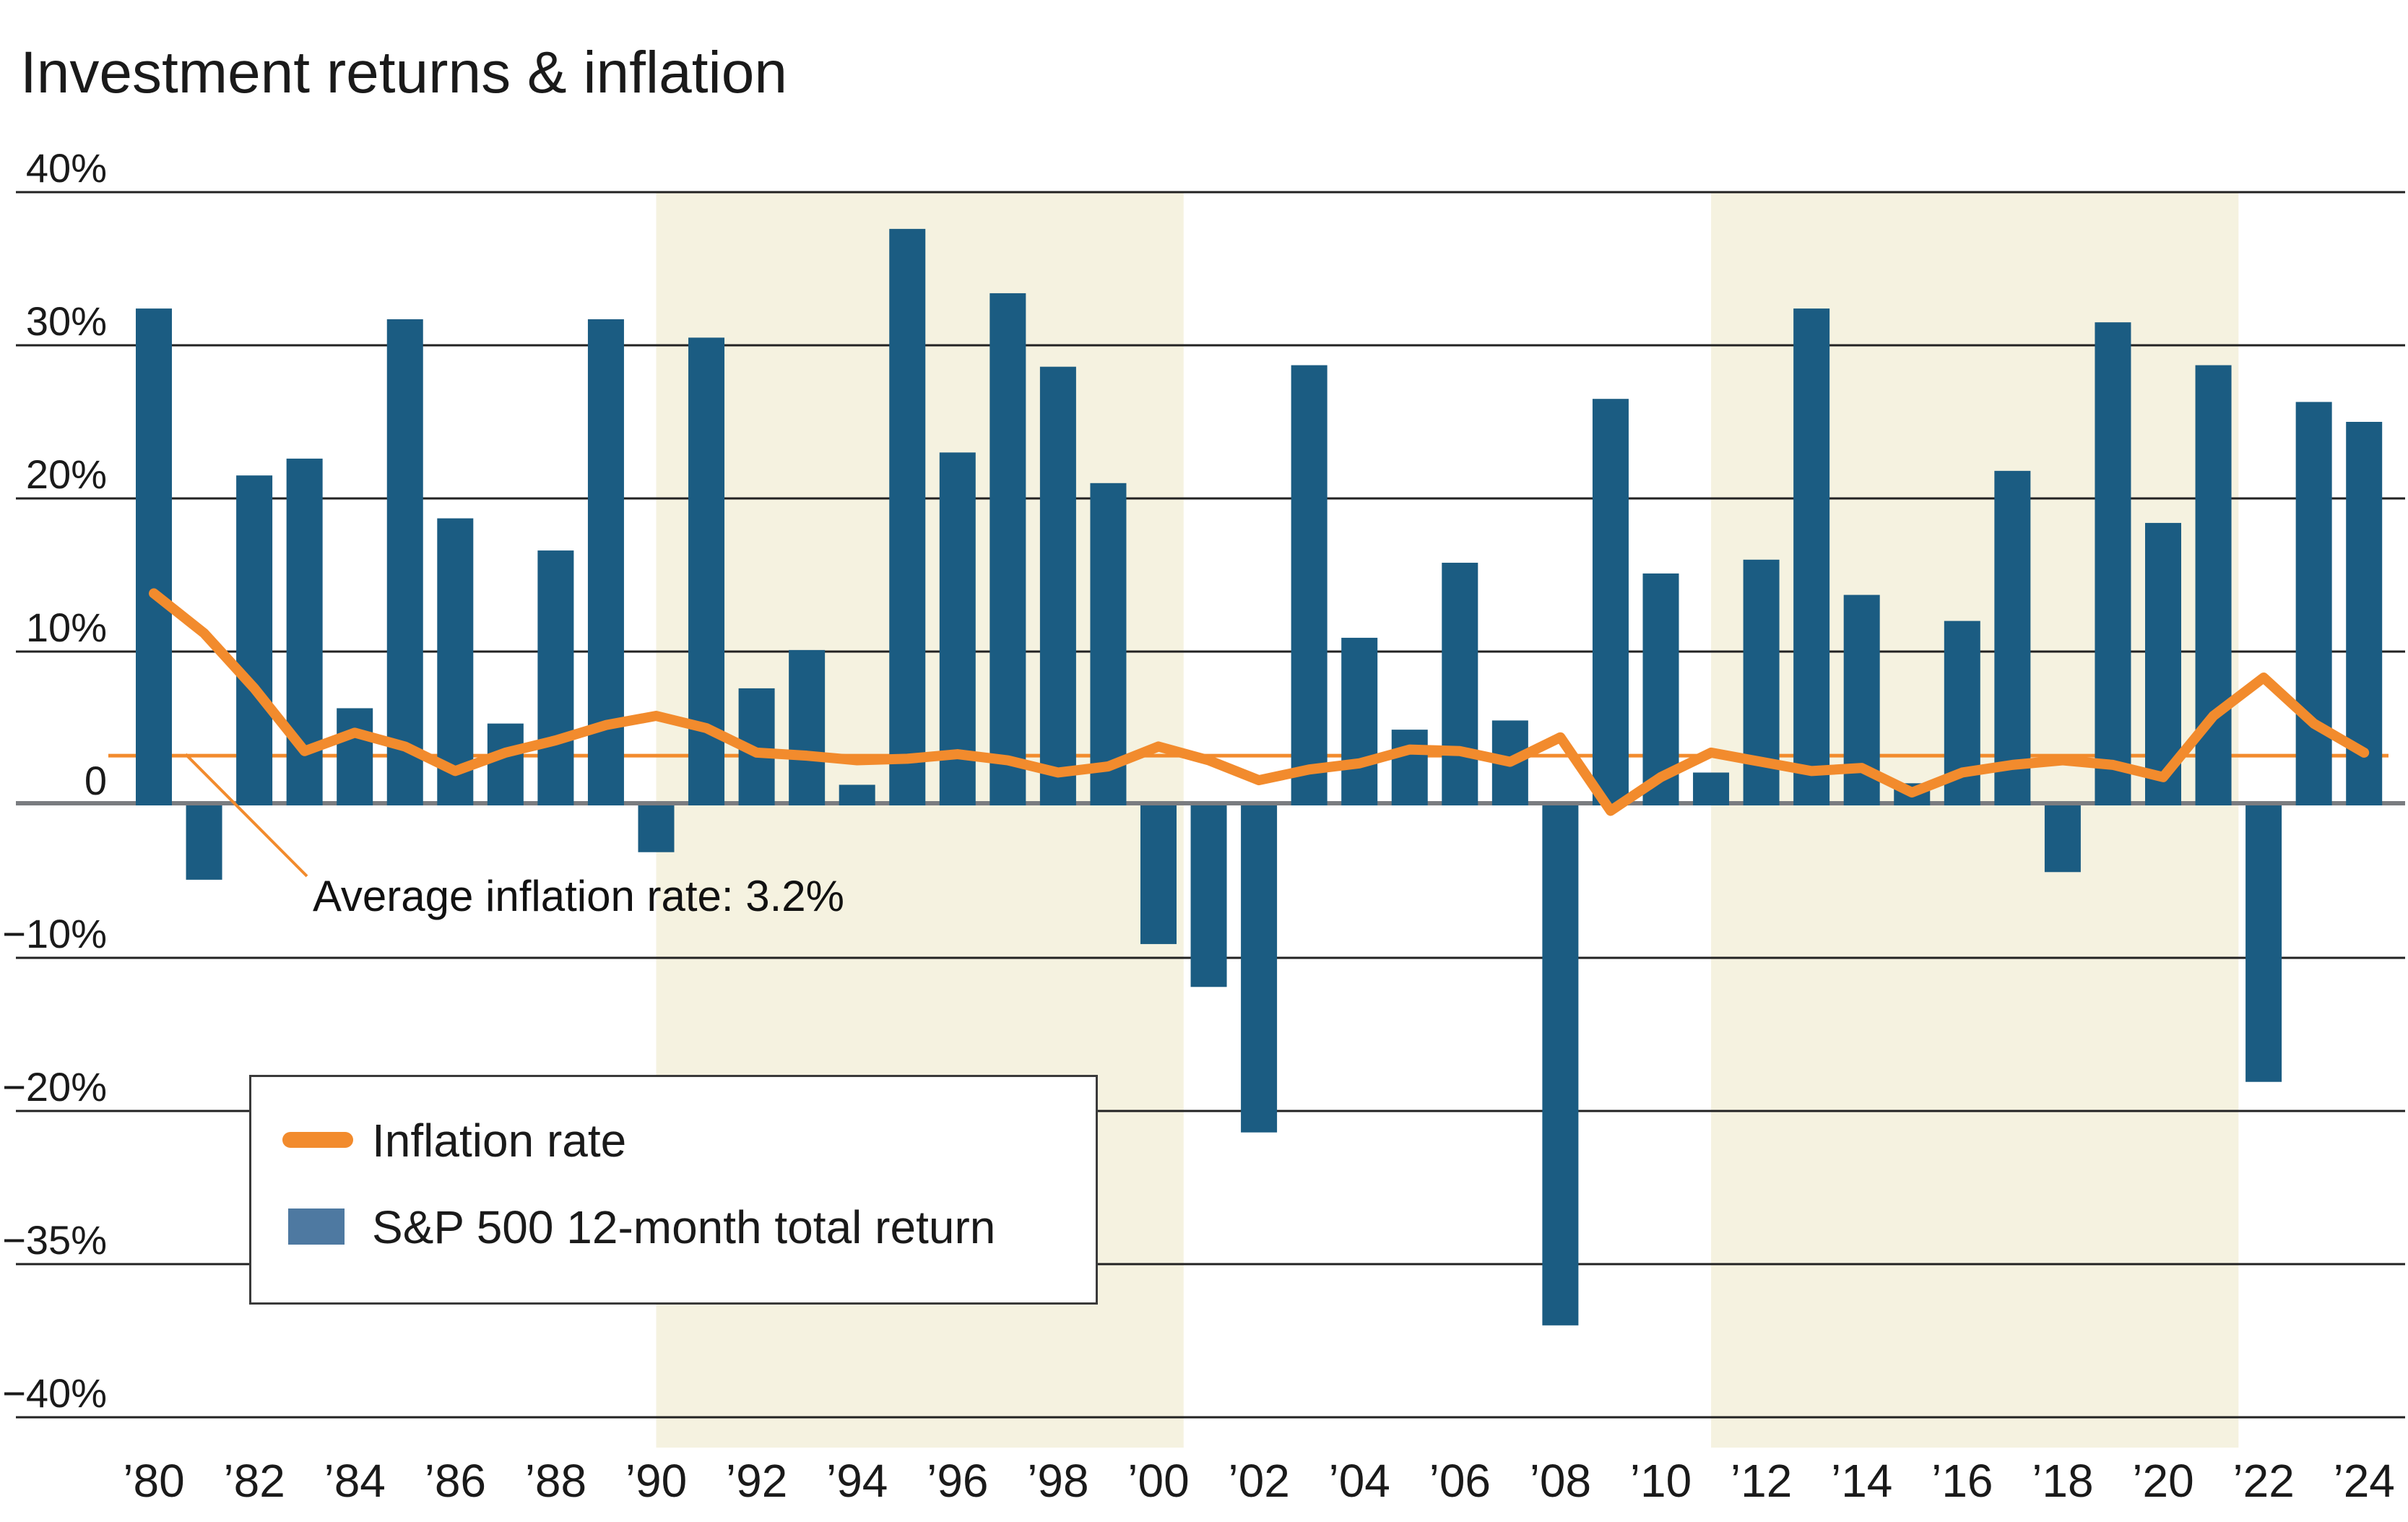  Describe the element at coordinates (1811, 556) in the screenshot. I see `bar-2013` at that location.